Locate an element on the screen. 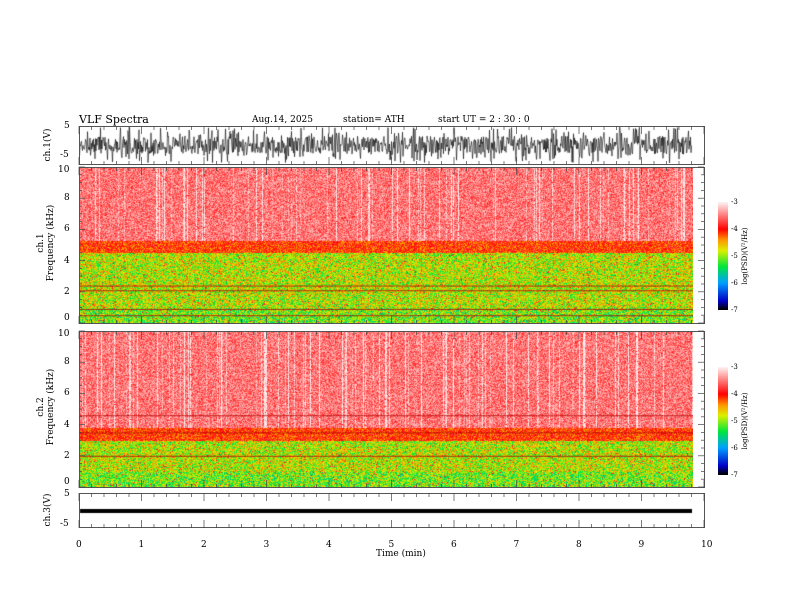 Image resolution: width=792 pixels, height=612 pixels. x-tick-label: 1 is located at coordinates (141, 545).